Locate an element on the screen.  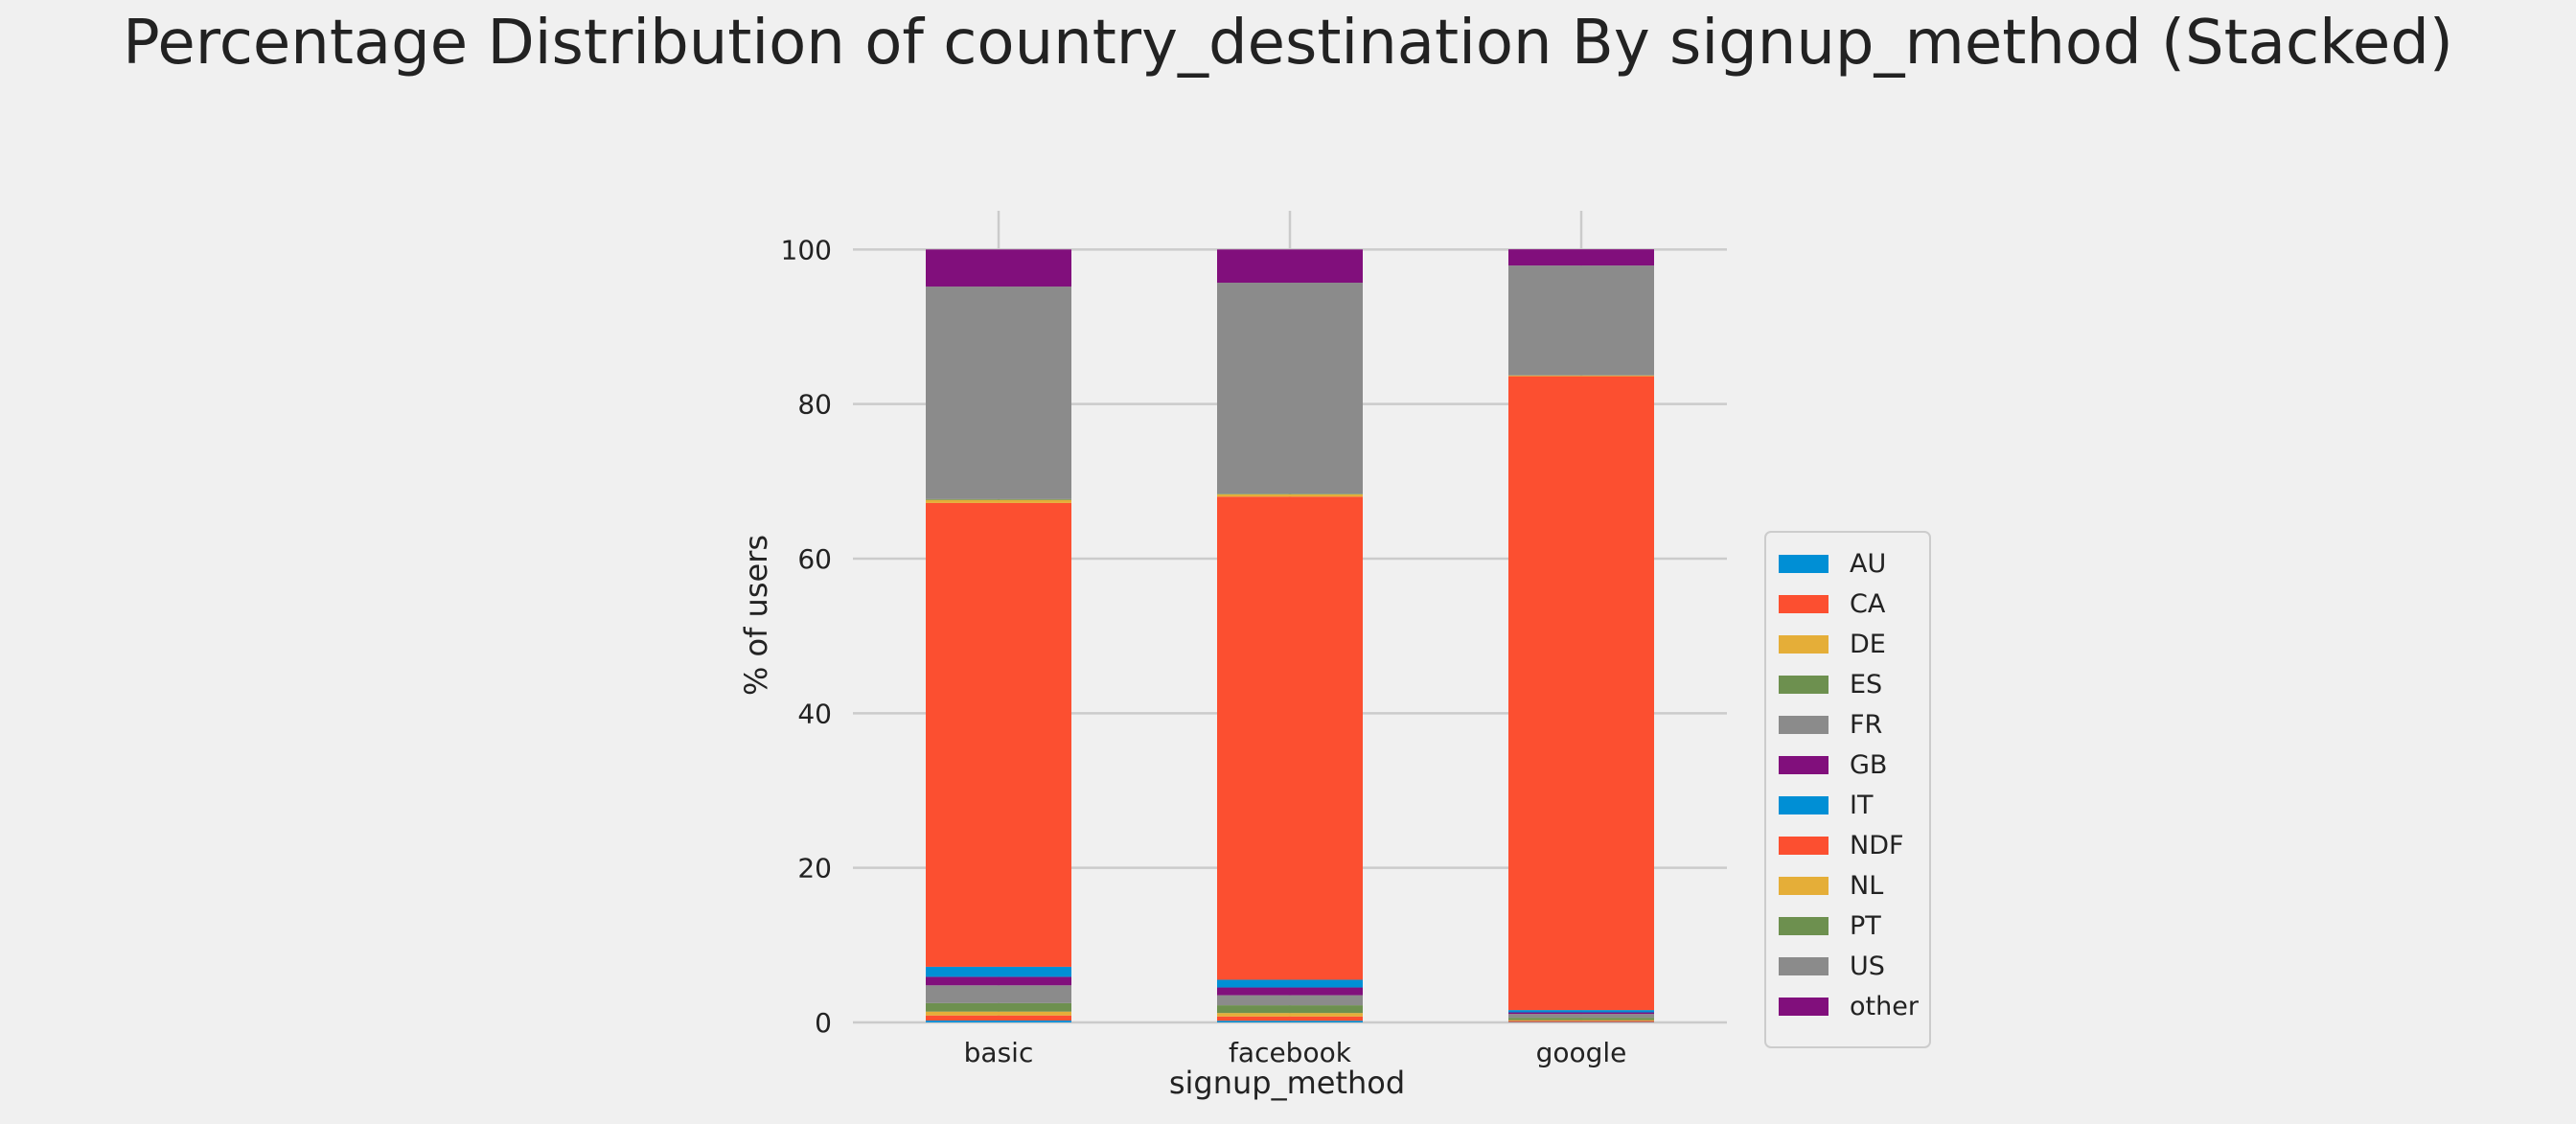
y-axis-label: % of users is located at coordinates (756, 615).